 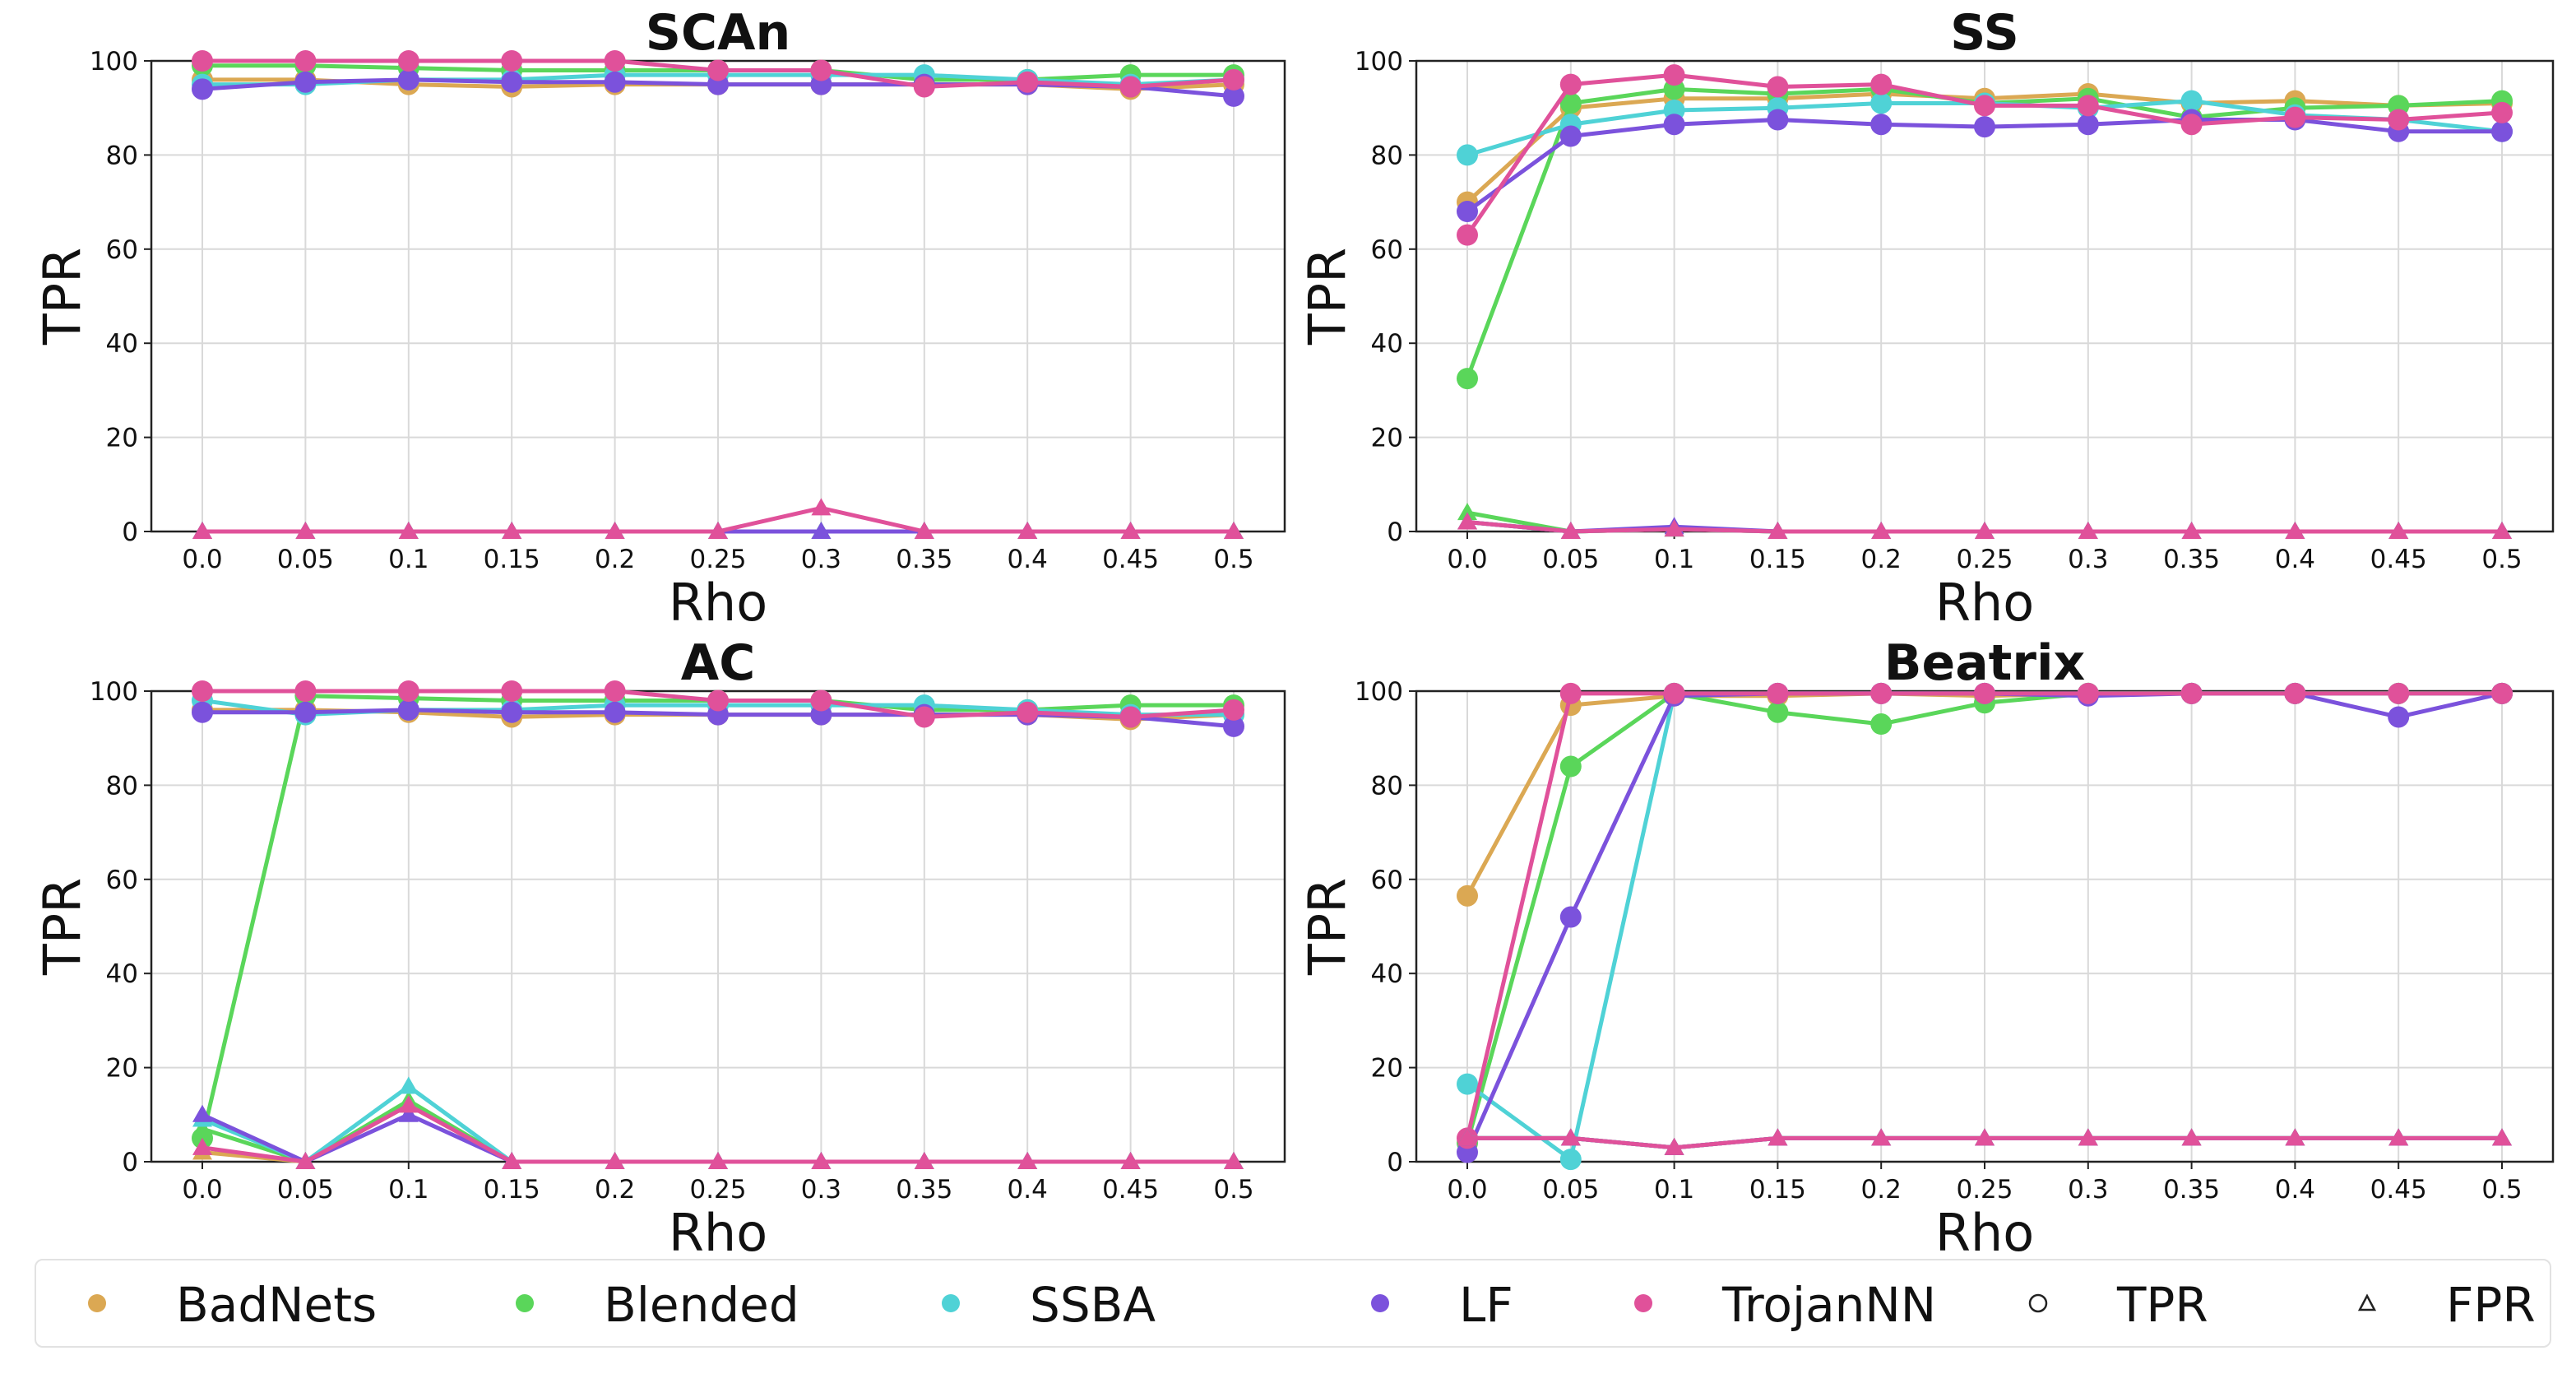 I want to click on x-tick-label: 0.3, so click(x=821, y=1190).